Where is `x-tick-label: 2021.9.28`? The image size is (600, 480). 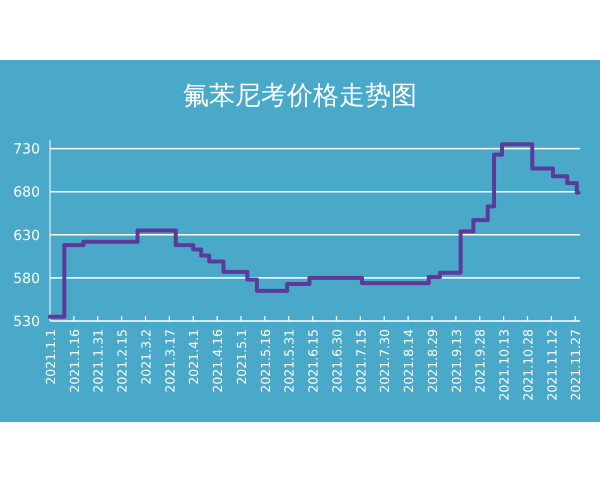
x-tick-label: 2021.9.28 is located at coordinates (480, 360).